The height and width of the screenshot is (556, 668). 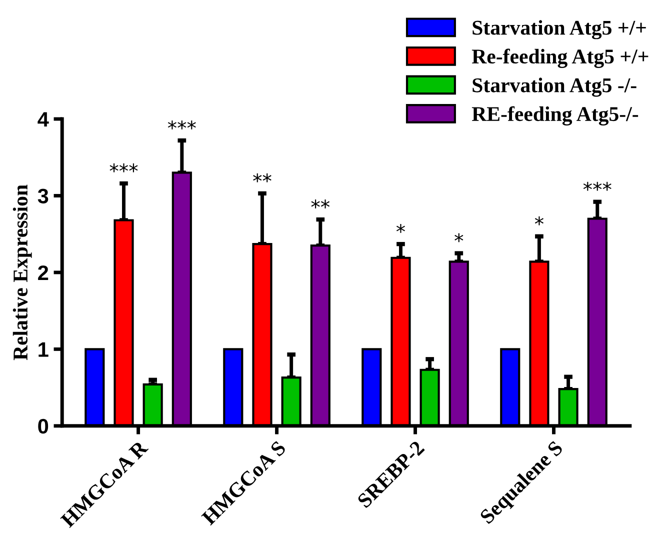 What do you see at coordinates (43, 426) in the screenshot?
I see `y-tick-label: 0` at bounding box center [43, 426].